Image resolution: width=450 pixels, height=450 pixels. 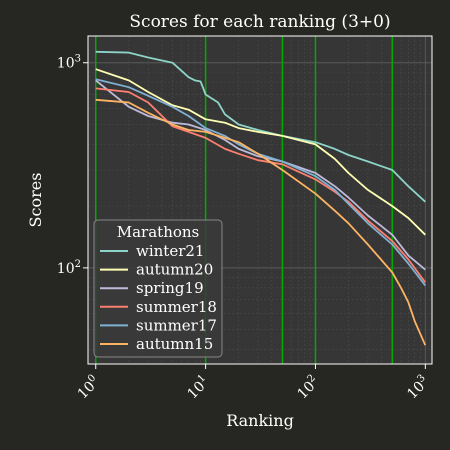 I want to click on legend-label: autumn20, so click(x=174, y=270).